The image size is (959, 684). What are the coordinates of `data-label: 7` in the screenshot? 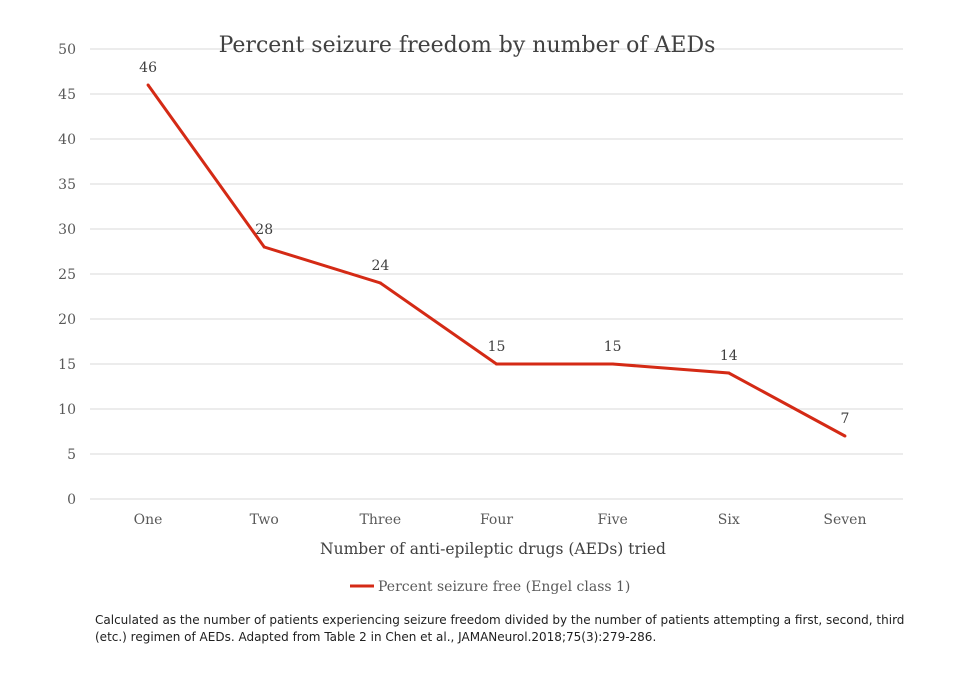 It's located at (844, 419).